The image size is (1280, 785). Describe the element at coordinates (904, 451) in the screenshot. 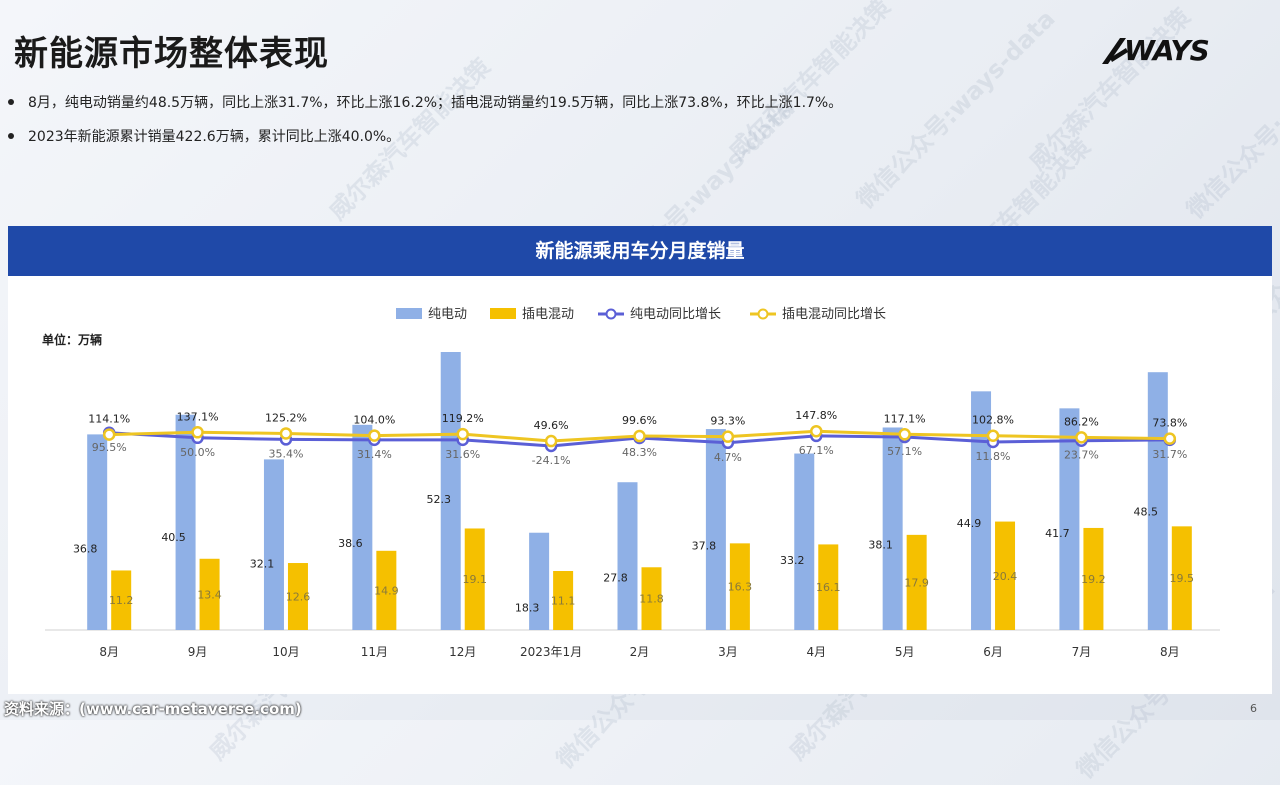

I see `bev-growth-label: 57.1%` at that location.